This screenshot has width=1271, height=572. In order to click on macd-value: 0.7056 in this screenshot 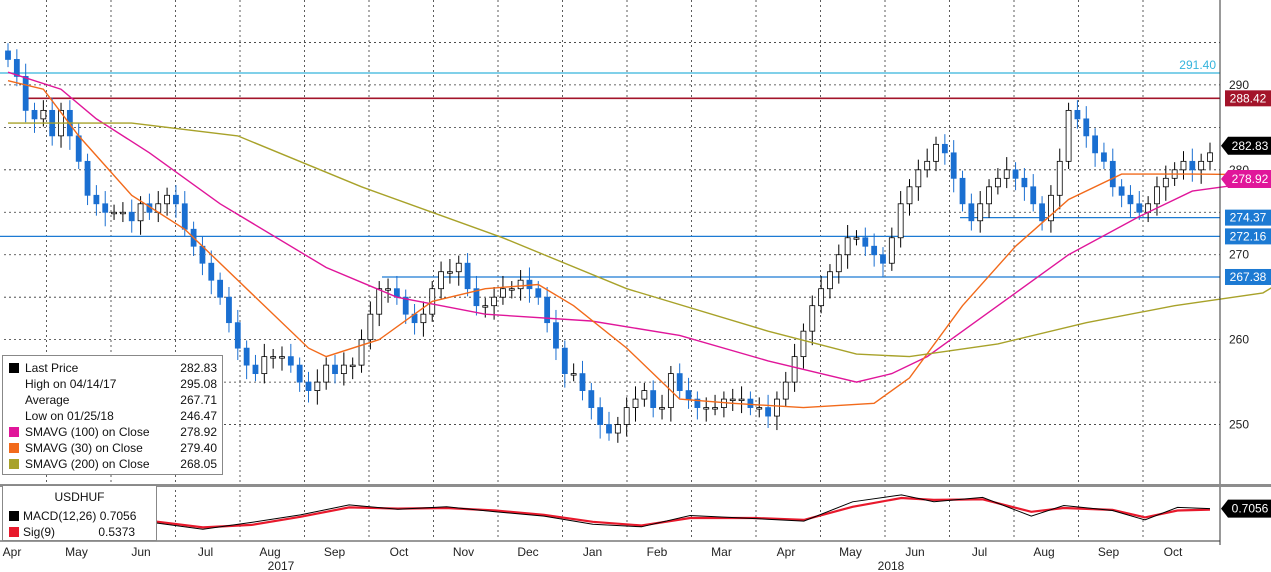, I will do `click(118, 516)`.